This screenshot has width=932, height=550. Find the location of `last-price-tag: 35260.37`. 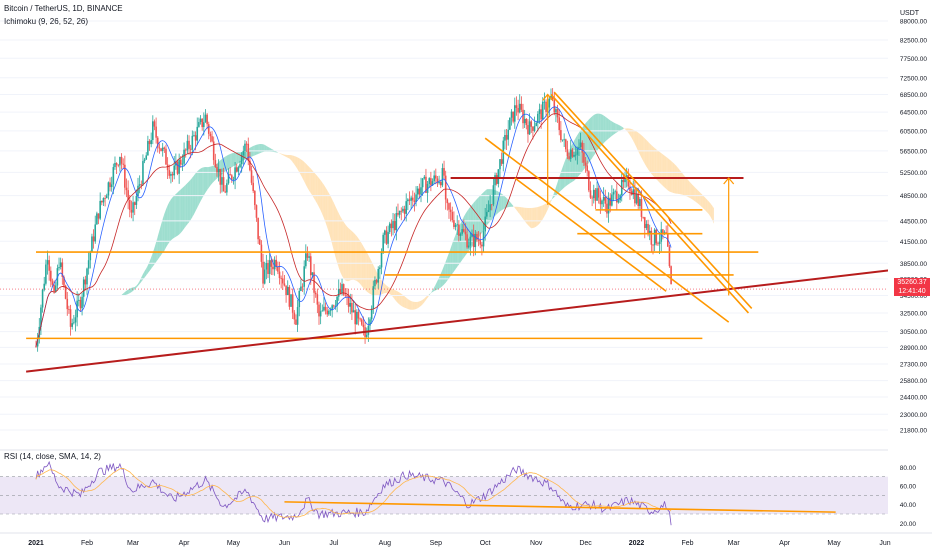

last-price-tag: 35260.37 is located at coordinates (912, 282).